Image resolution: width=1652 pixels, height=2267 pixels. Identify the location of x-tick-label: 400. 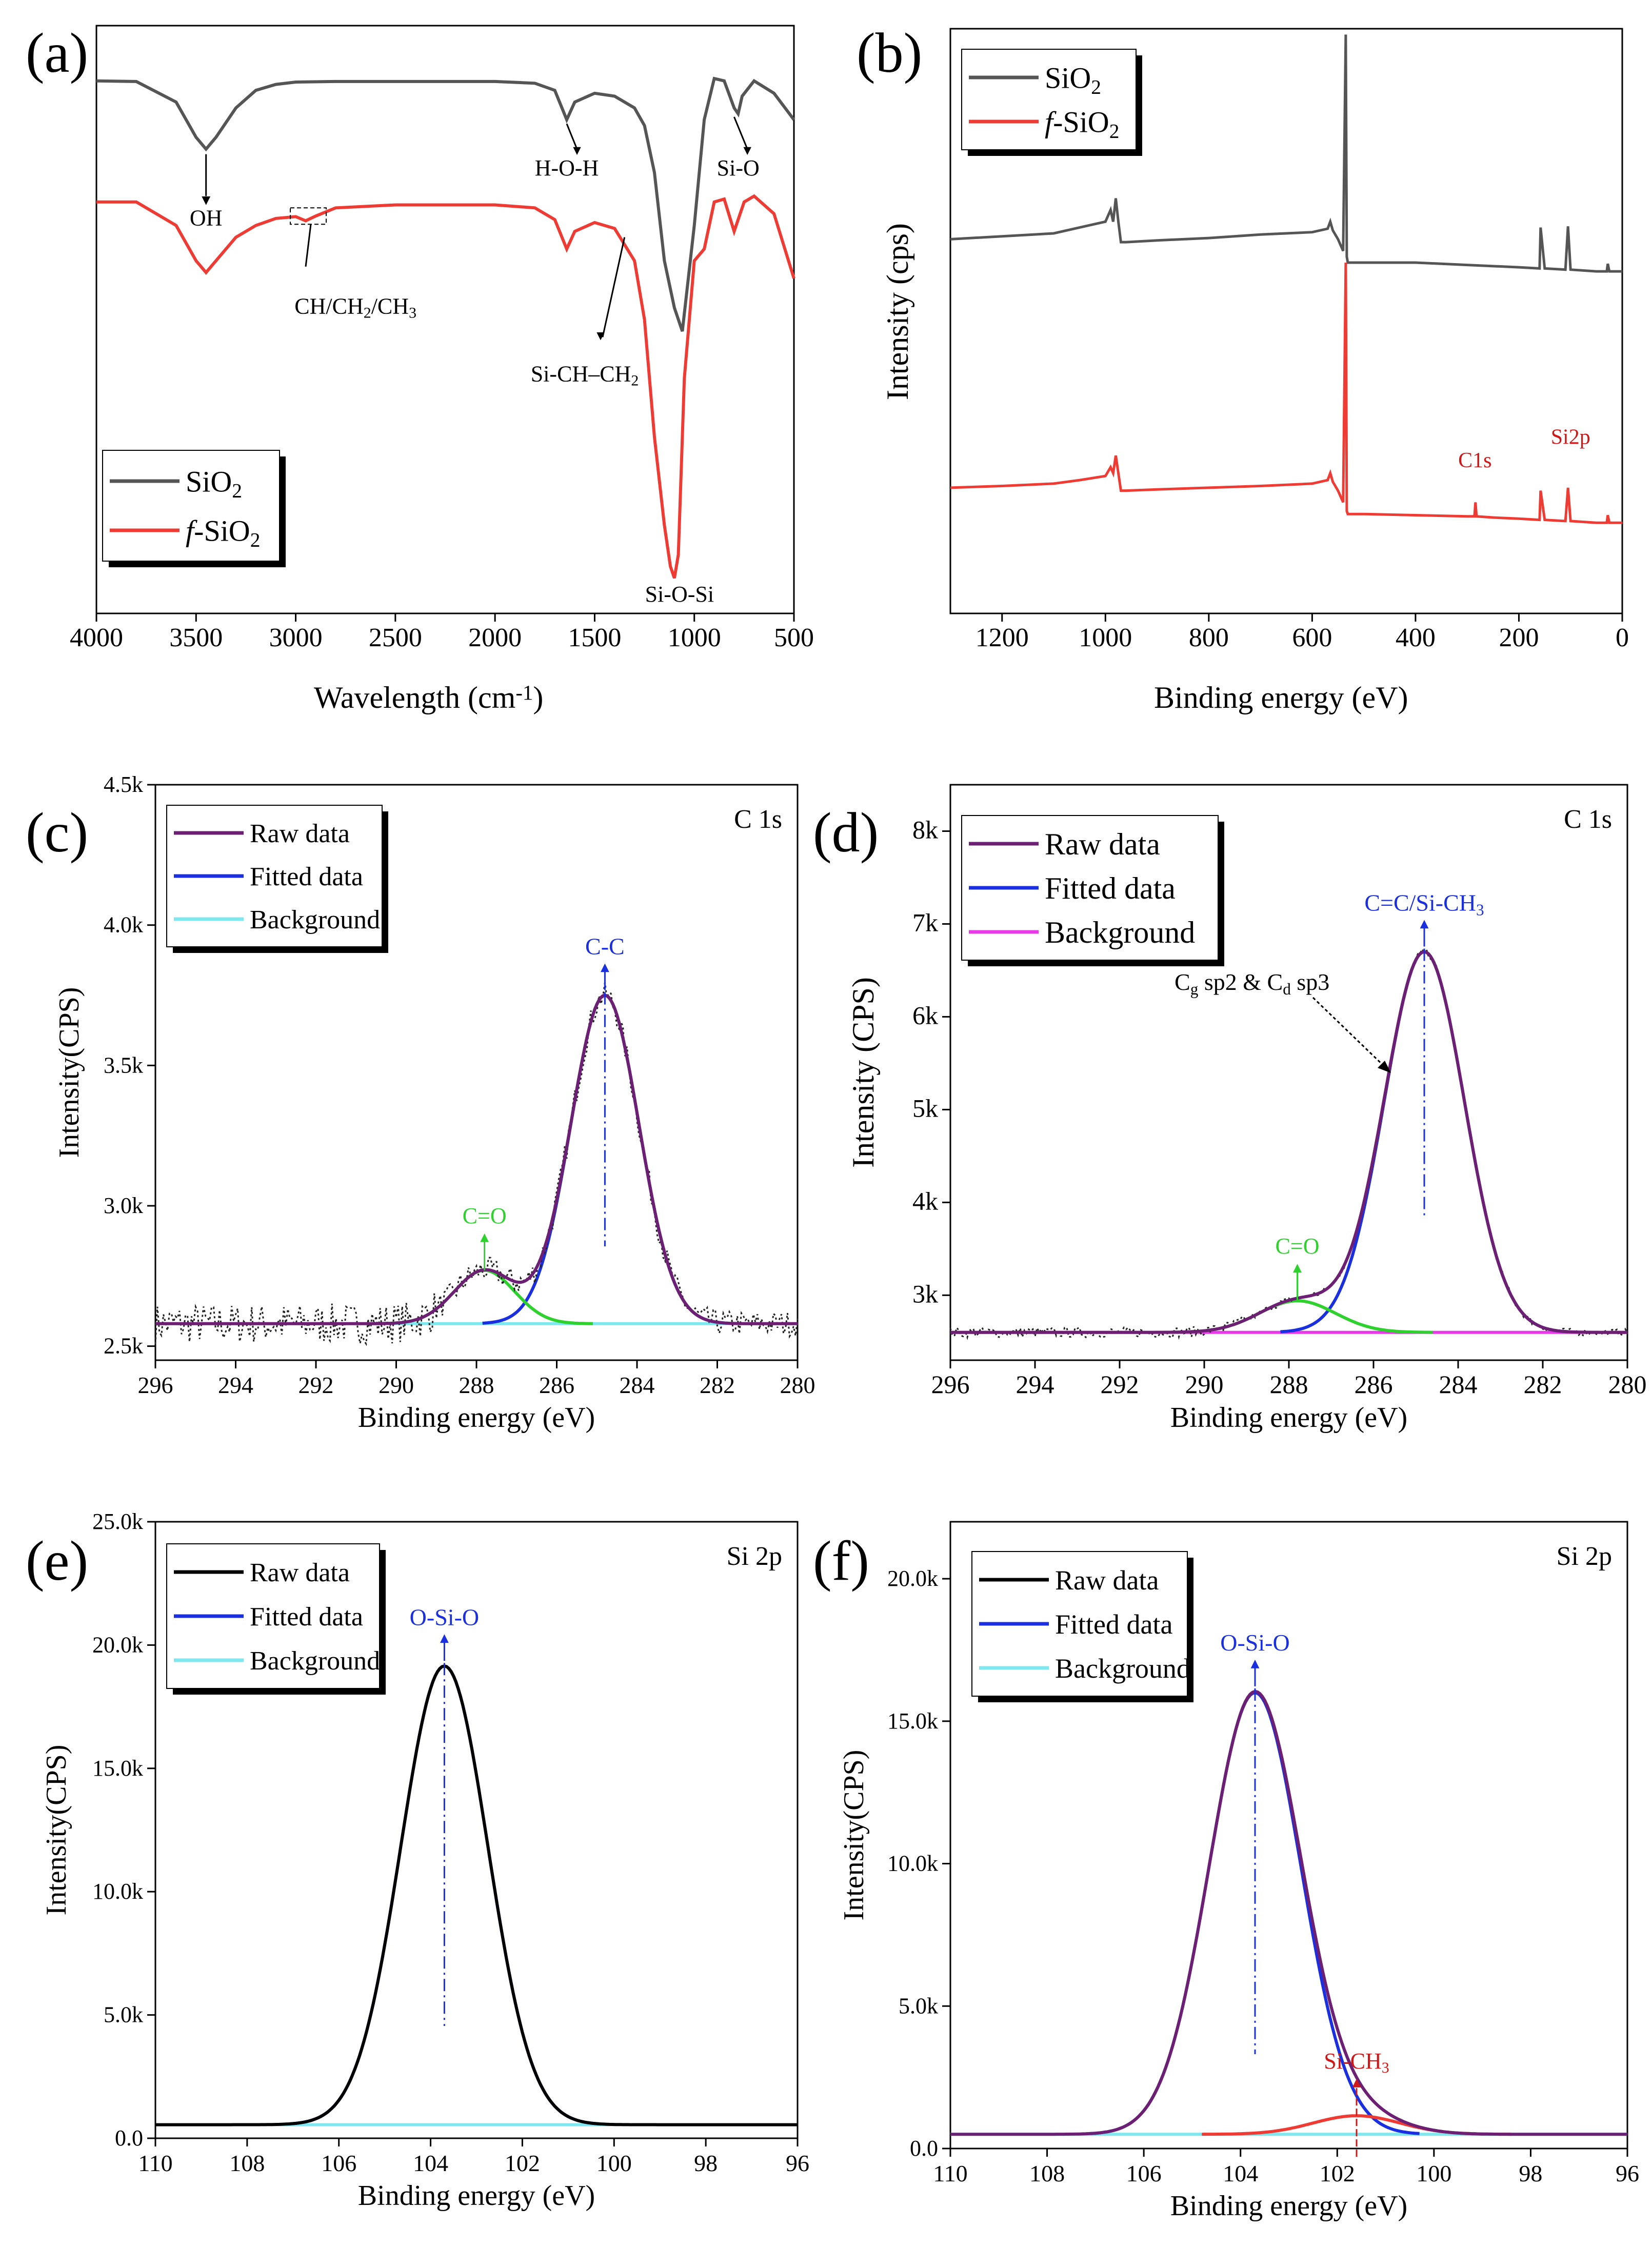
(1416, 637).